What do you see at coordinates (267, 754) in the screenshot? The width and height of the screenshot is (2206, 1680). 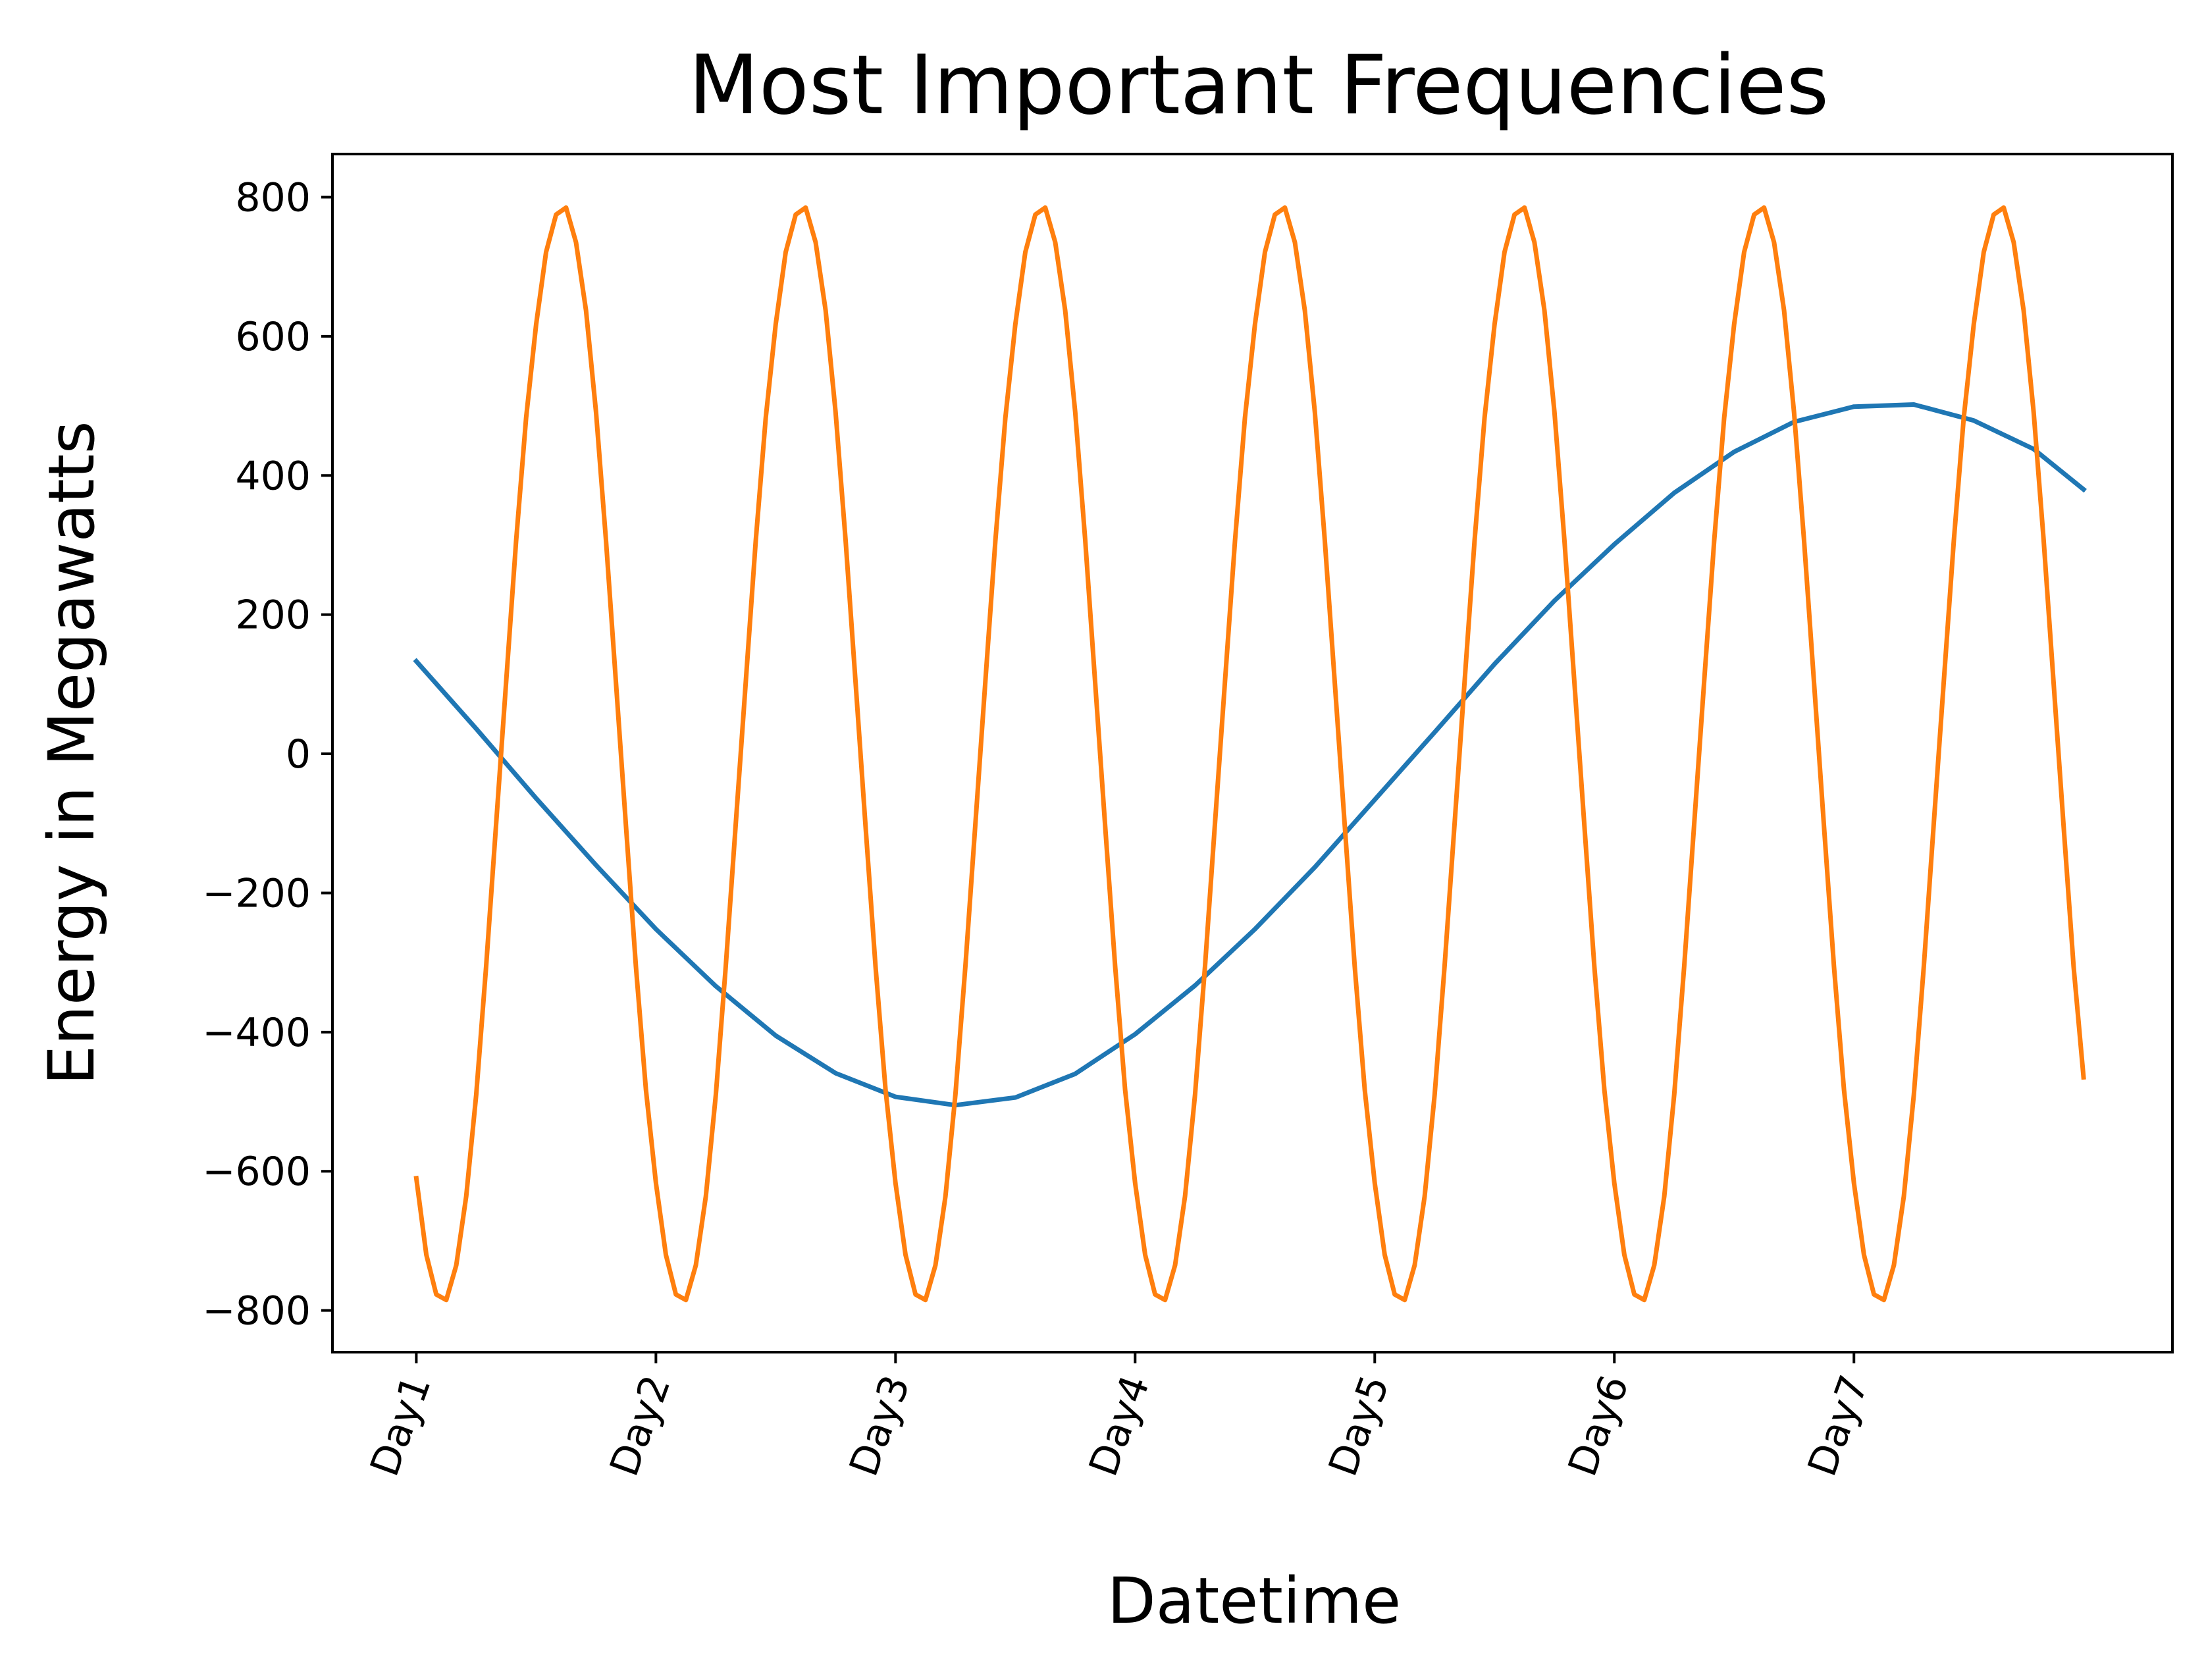 I see `y-axis: −800 −600 −400 −200 0 200 400 600 800` at bounding box center [267, 754].